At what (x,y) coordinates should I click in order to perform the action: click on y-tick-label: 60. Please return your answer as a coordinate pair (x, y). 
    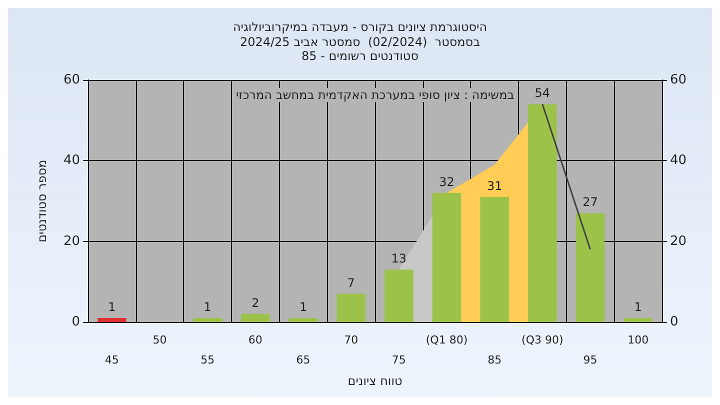
    Looking at the image, I should click on (71, 80).